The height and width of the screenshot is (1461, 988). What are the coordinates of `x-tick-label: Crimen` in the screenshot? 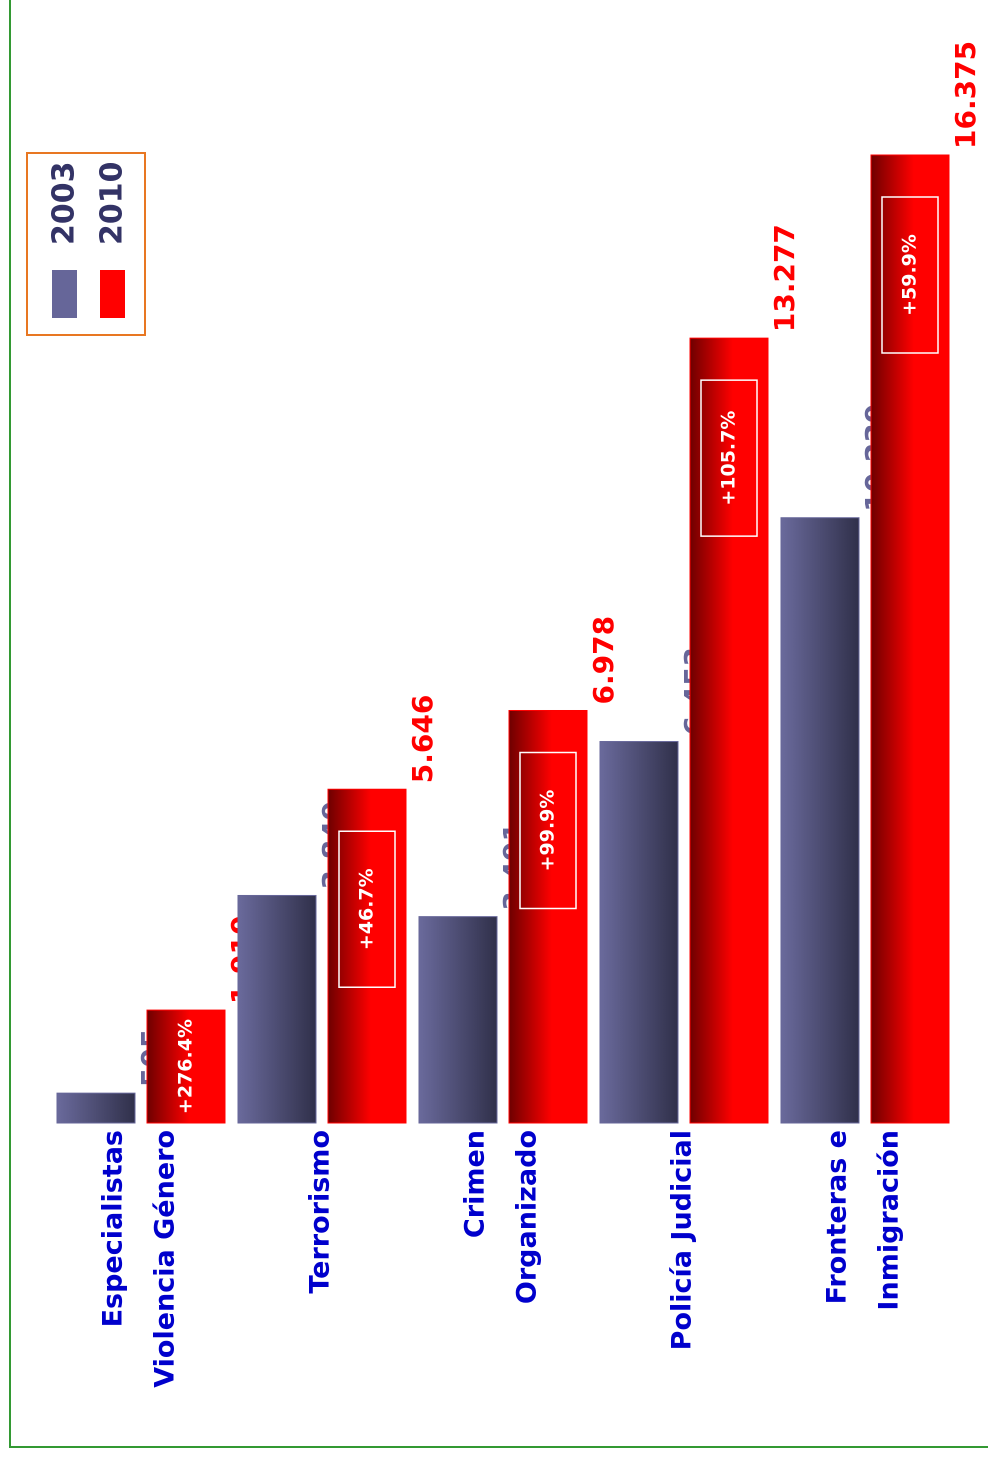 It's located at (475, 1184).